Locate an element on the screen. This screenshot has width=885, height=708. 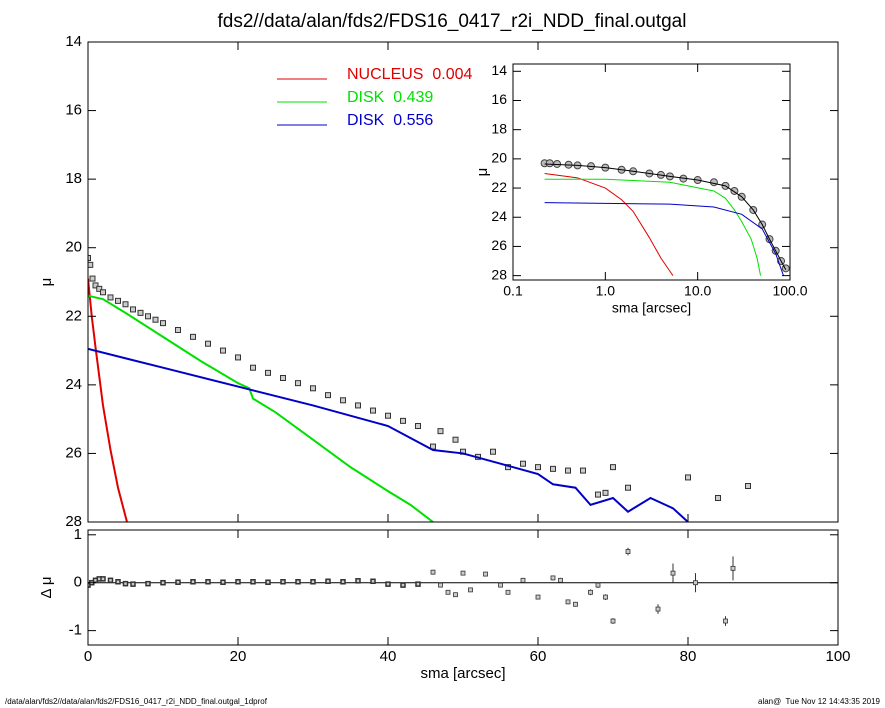
legend-label: DISK 0.439 is located at coordinates (390, 97).